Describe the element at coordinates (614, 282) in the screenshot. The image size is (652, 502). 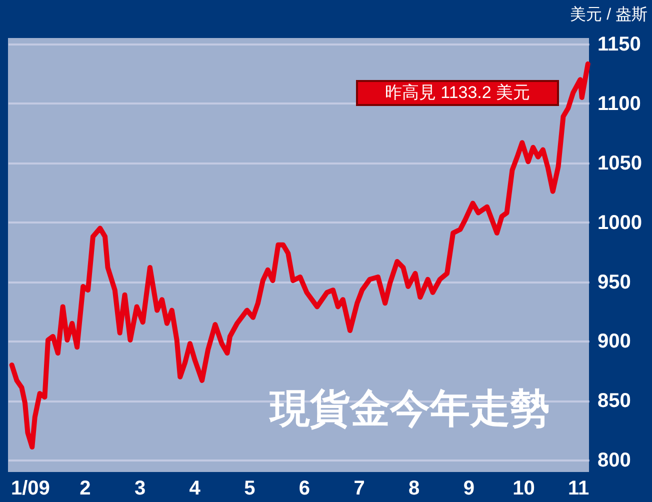
I see `y-tick-label: 950` at that location.